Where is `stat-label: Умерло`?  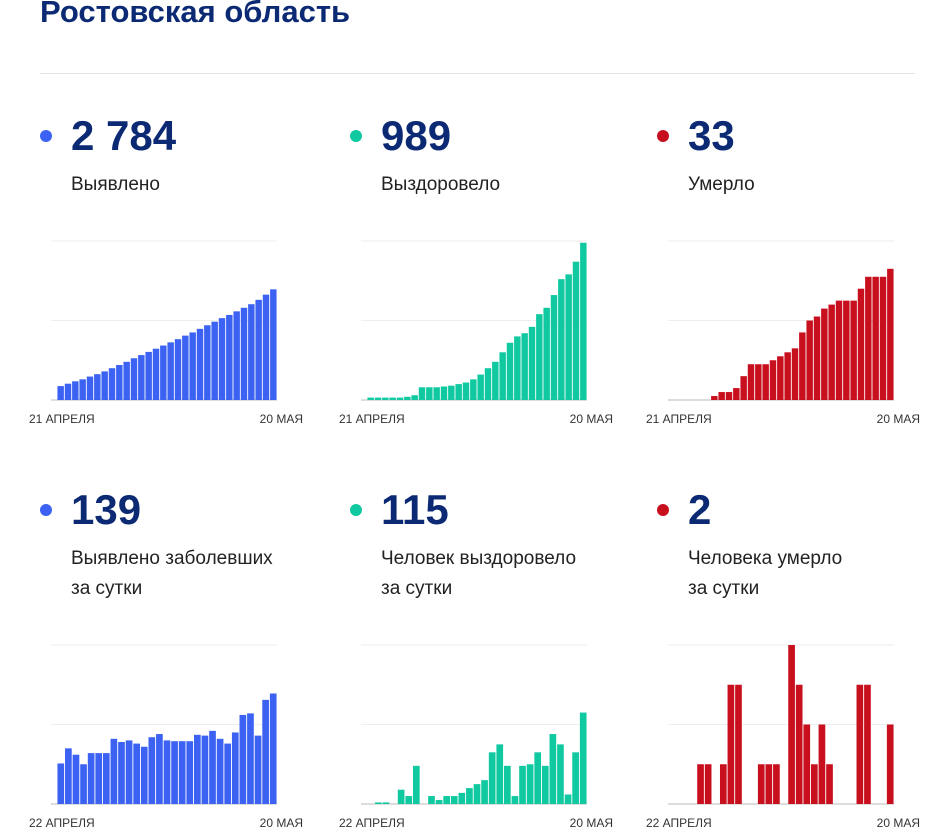 stat-label: Умерло is located at coordinates (721, 185).